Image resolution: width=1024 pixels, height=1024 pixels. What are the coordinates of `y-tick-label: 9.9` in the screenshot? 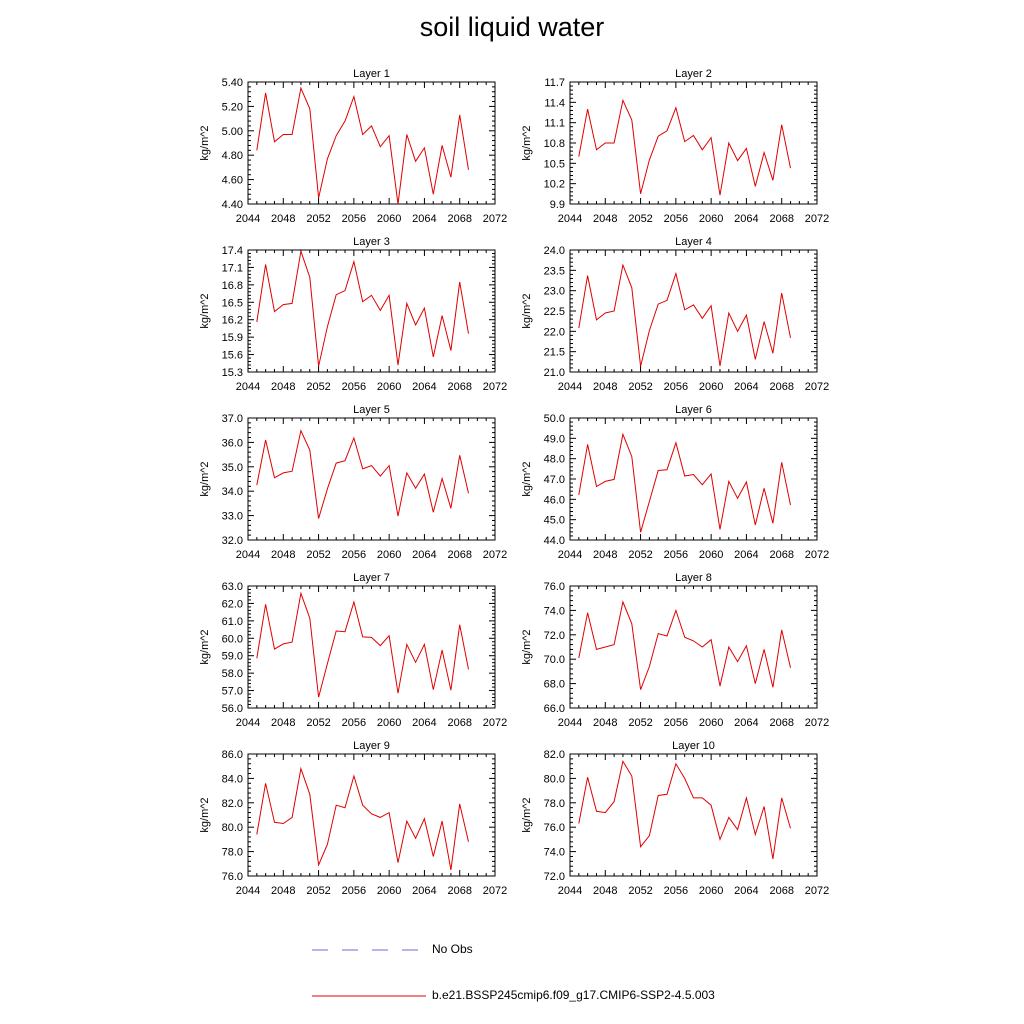 It's located at (557, 205).